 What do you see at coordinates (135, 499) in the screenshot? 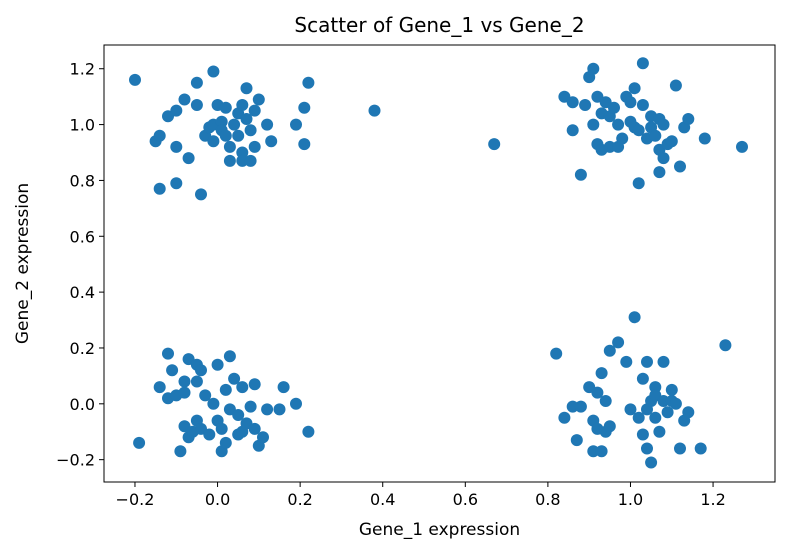
I see `x-tick-label: −0.2` at bounding box center [135, 499].